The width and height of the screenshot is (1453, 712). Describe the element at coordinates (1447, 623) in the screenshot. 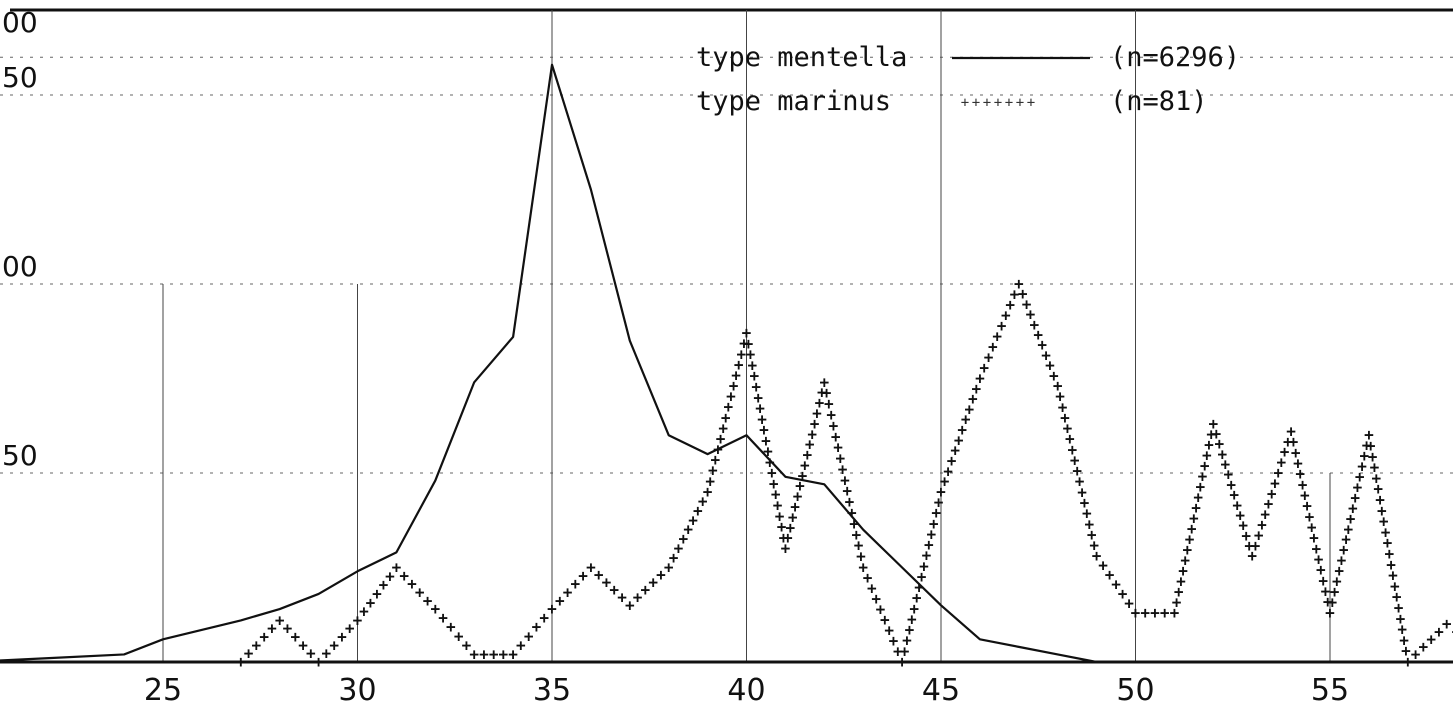

I see `marinus-mark-31-0: +` at that location.